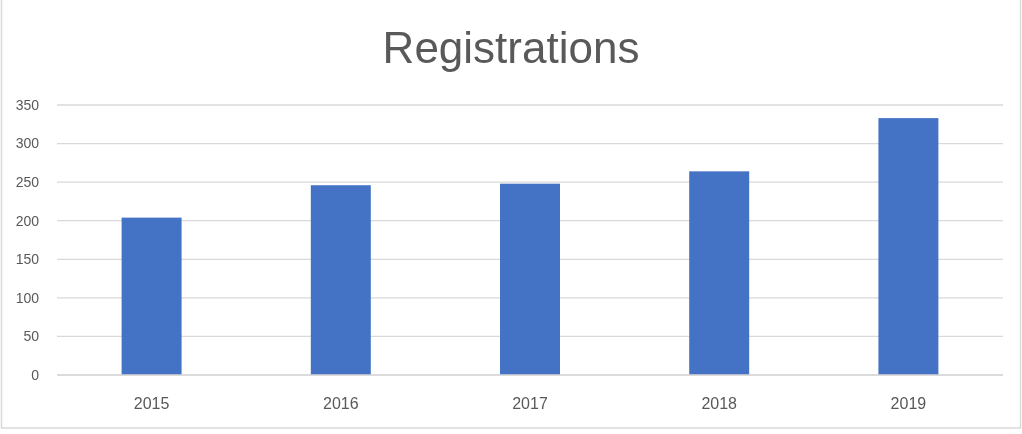 The height and width of the screenshot is (434, 1022). Describe the element at coordinates (31, 336) in the screenshot. I see `y-tick-label: 50` at that location.